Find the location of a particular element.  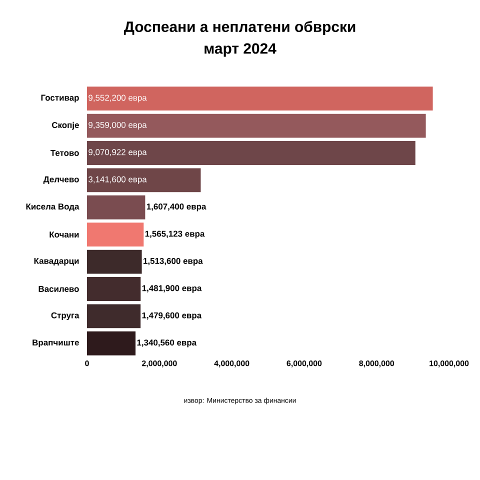

data-label: 1,607,400 евра is located at coordinates (176, 208).